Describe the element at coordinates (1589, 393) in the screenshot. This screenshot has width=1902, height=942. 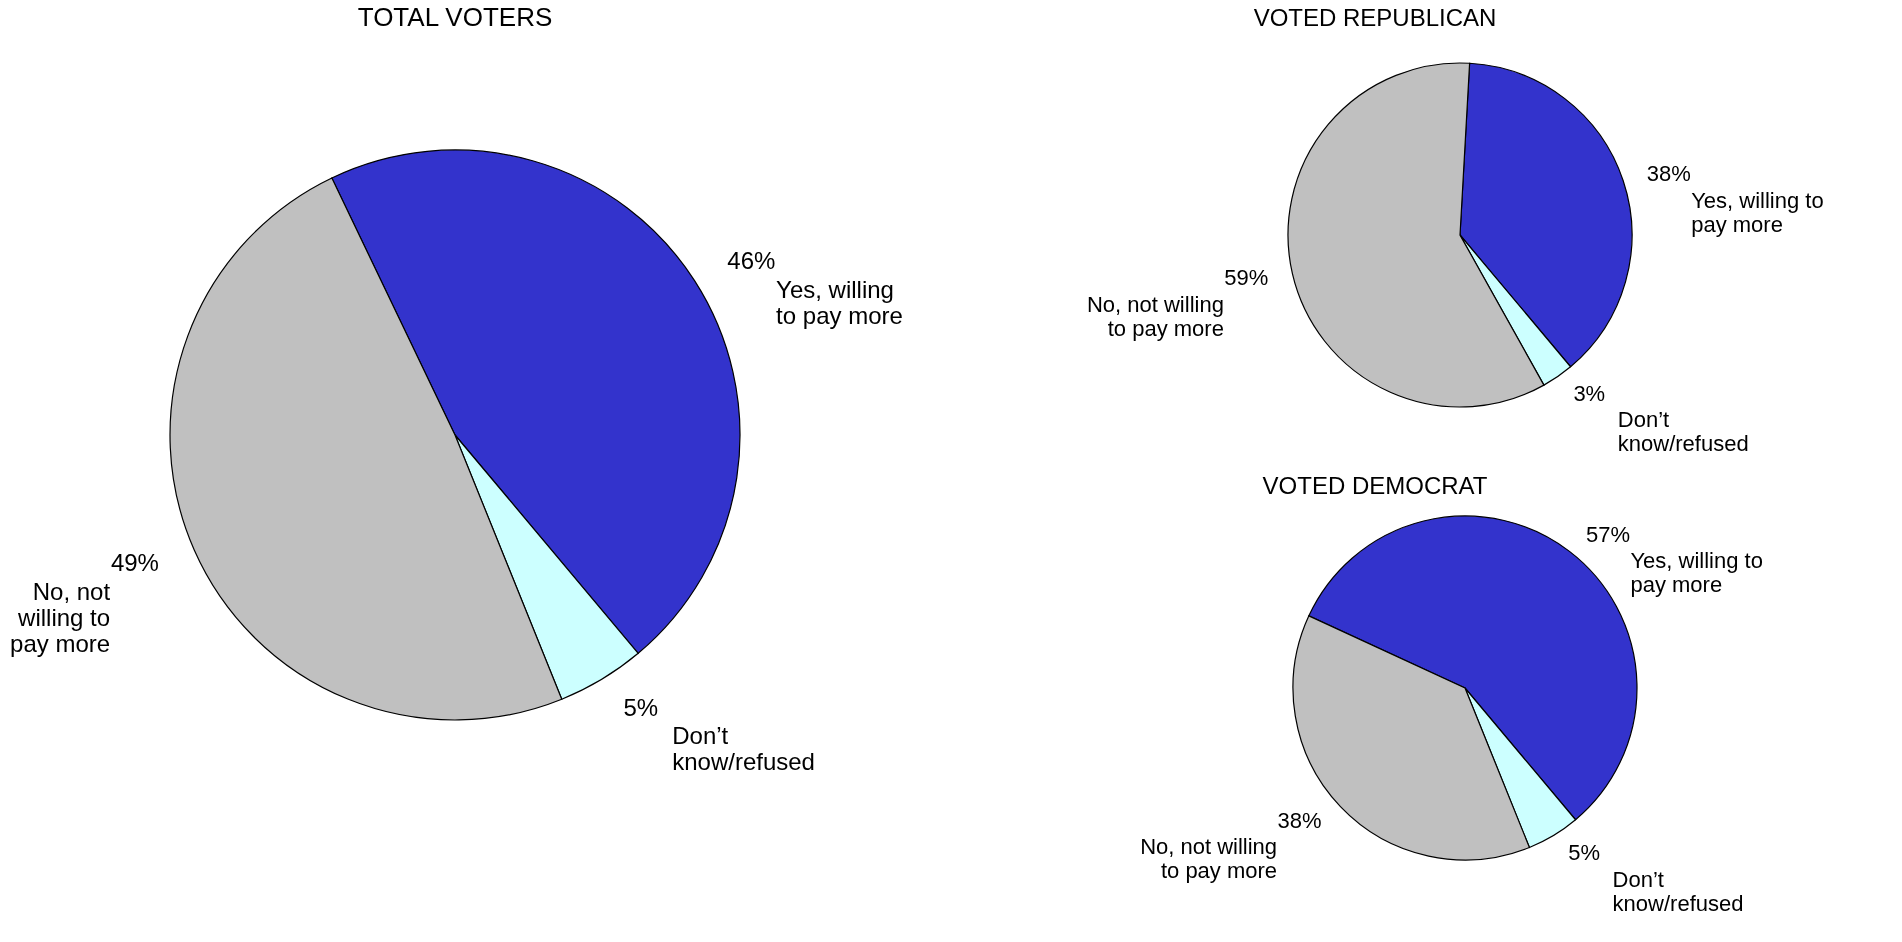
I see `data-label: 3%` at that location.